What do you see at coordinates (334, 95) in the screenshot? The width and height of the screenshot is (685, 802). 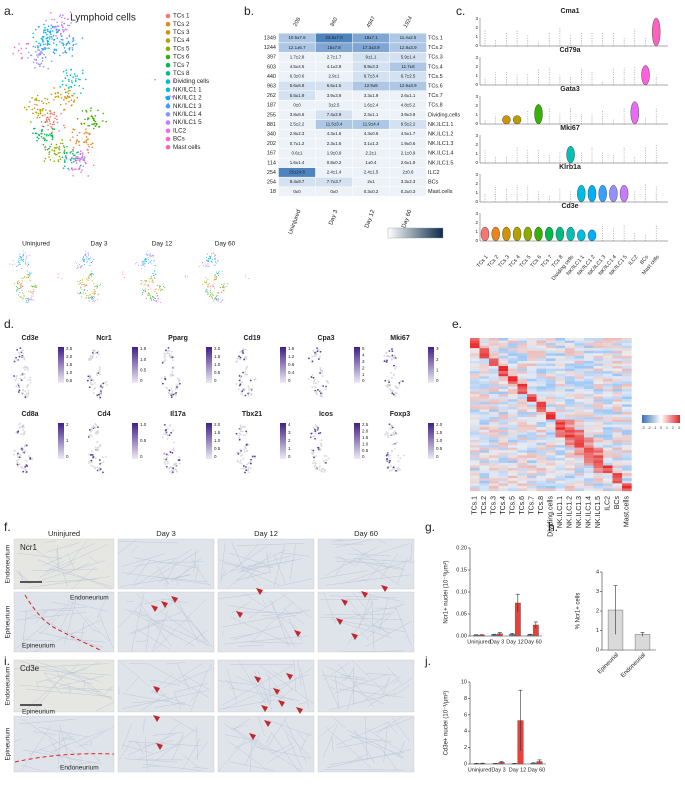 I see `cell-text: 3.9±3.9` at bounding box center [334, 95].